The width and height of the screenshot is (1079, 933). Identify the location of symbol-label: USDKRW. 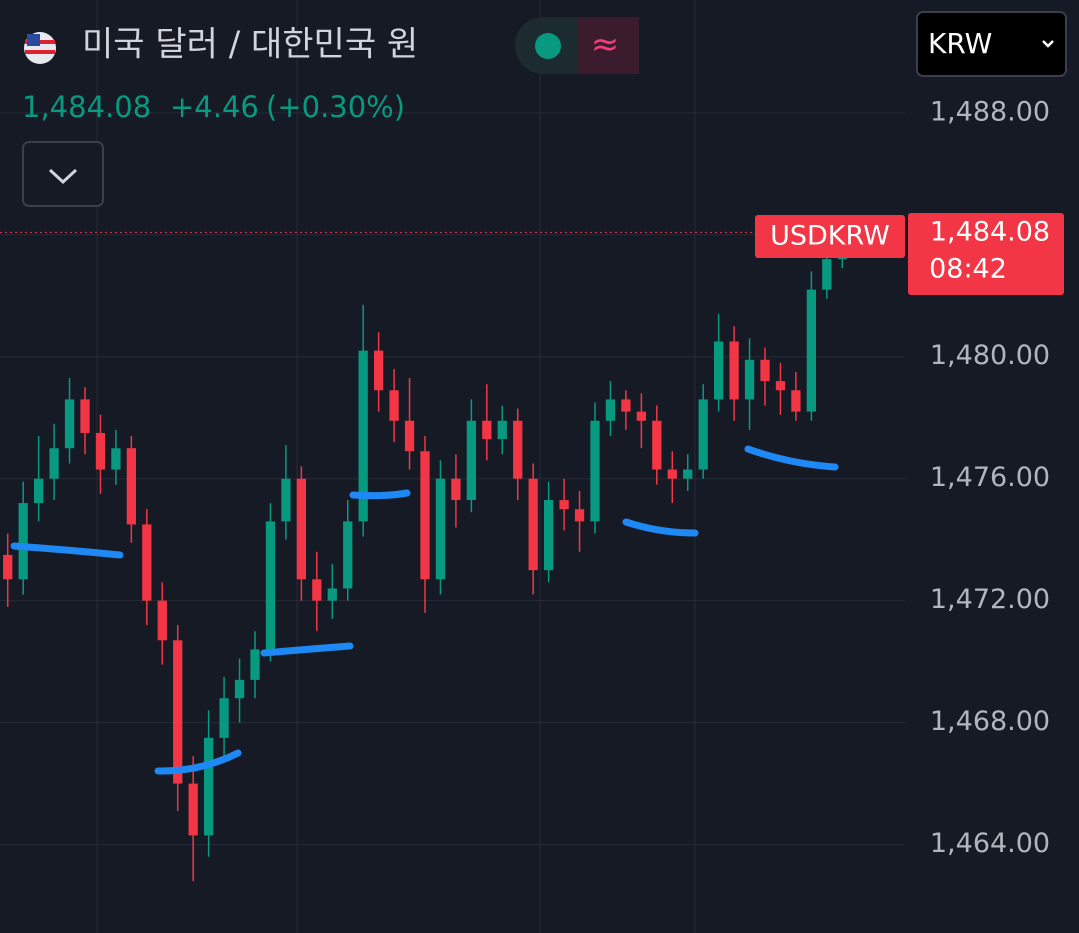
(830, 236).